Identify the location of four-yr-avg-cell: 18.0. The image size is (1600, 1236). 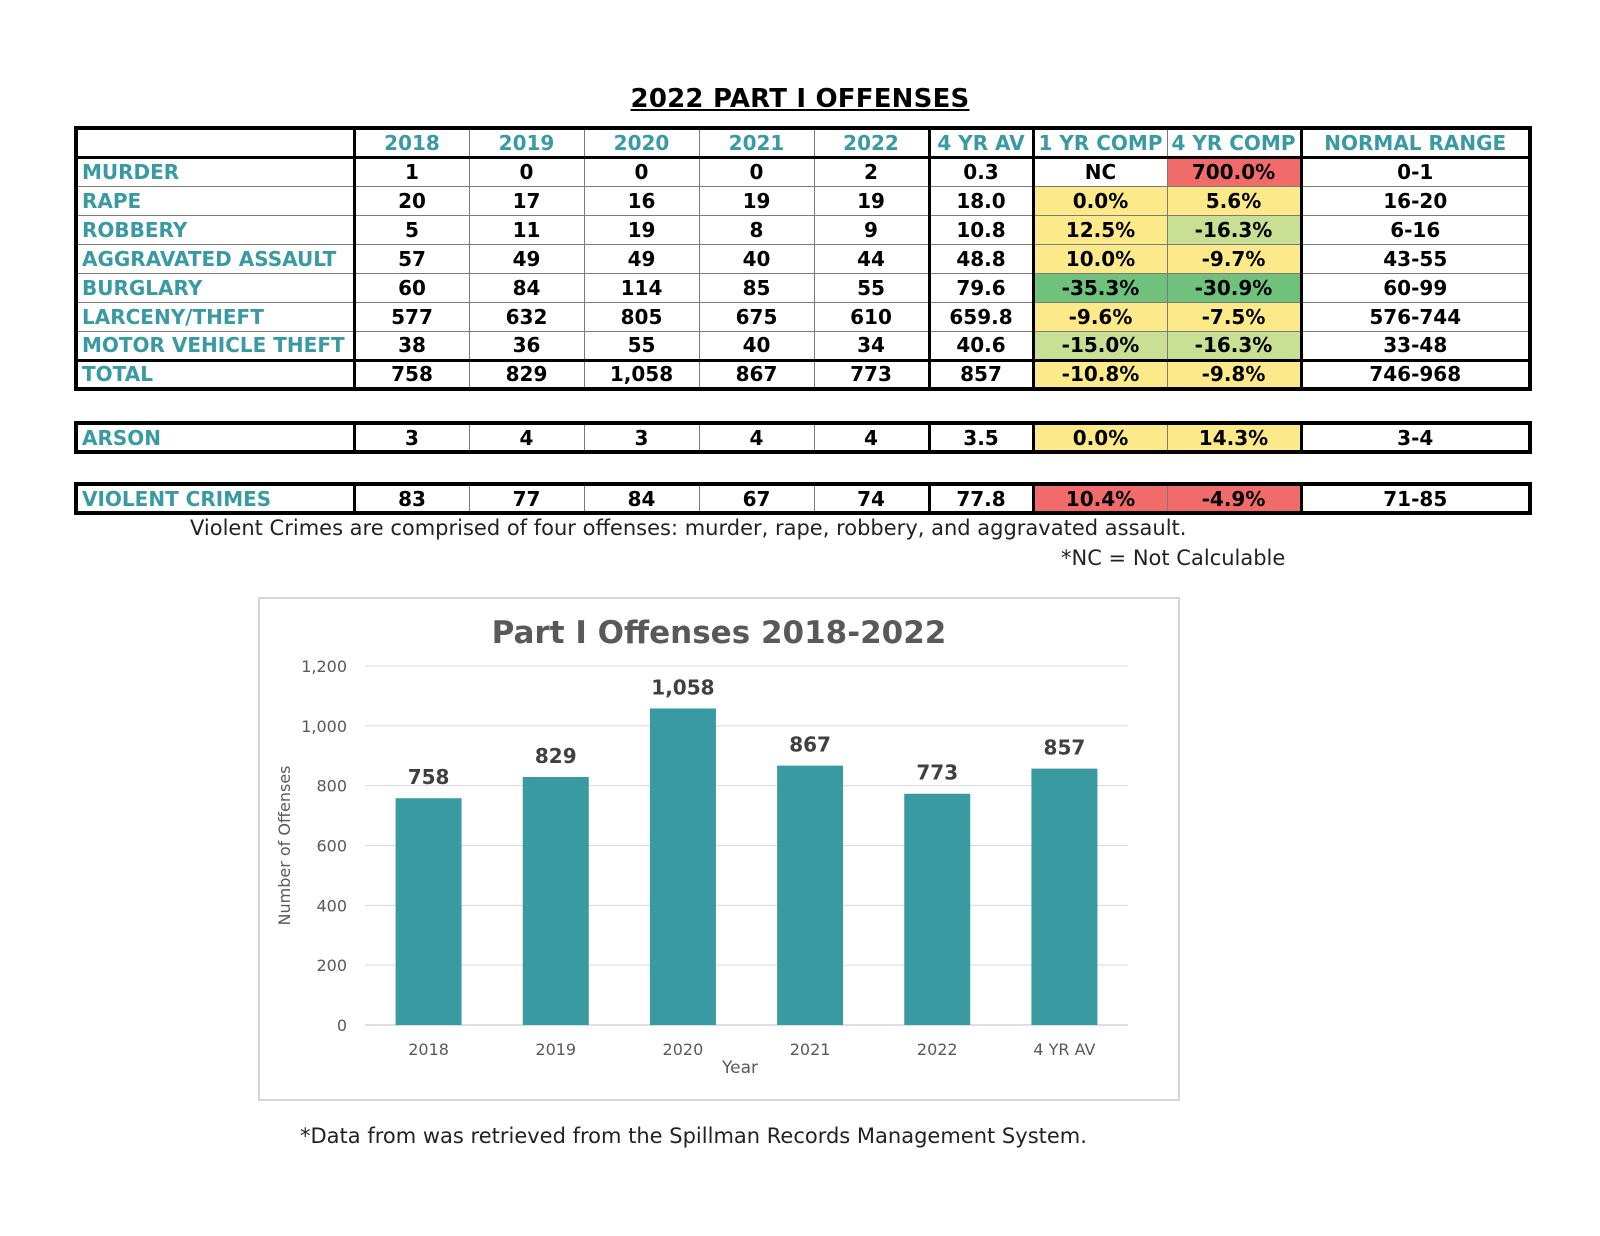
(981, 200).